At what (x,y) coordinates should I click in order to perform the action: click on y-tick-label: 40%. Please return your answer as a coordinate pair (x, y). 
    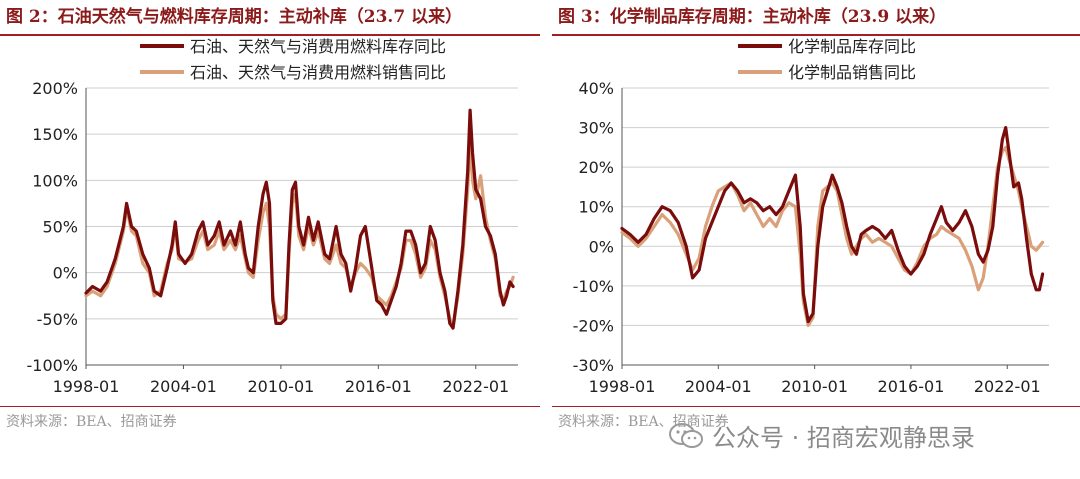
    Looking at the image, I should click on (596, 88).